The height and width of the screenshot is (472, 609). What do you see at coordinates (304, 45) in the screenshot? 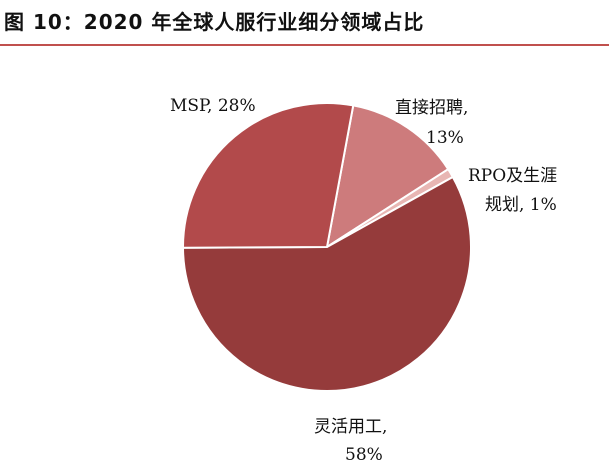
I see `title-rule` at bounding box center [304, 45].